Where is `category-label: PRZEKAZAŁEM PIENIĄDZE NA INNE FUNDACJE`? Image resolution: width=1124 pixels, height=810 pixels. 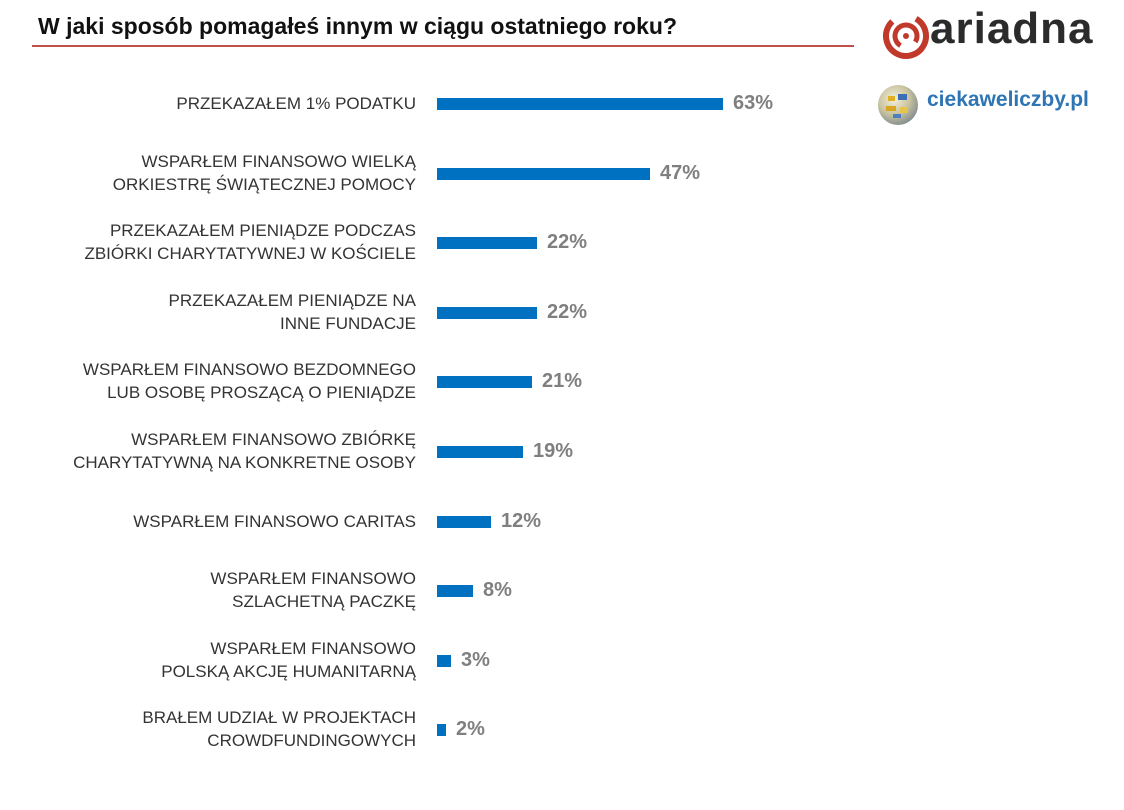
category-label: PRZEKAZAŁEM PIENIĄDZE NA INNE FUNDACJE is located at coordinates (216, 312).